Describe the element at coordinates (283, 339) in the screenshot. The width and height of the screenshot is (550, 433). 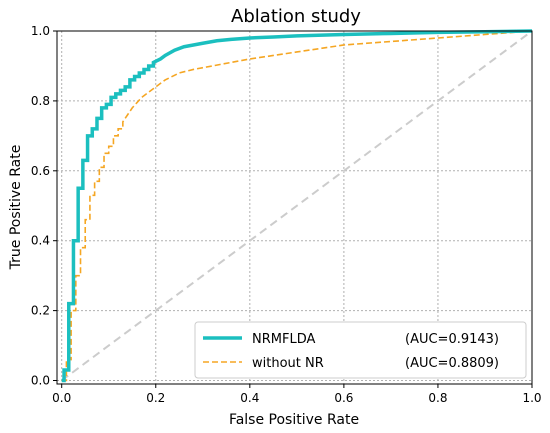
I see `legend-label-nrmflda: NRMFLDA` at that location.